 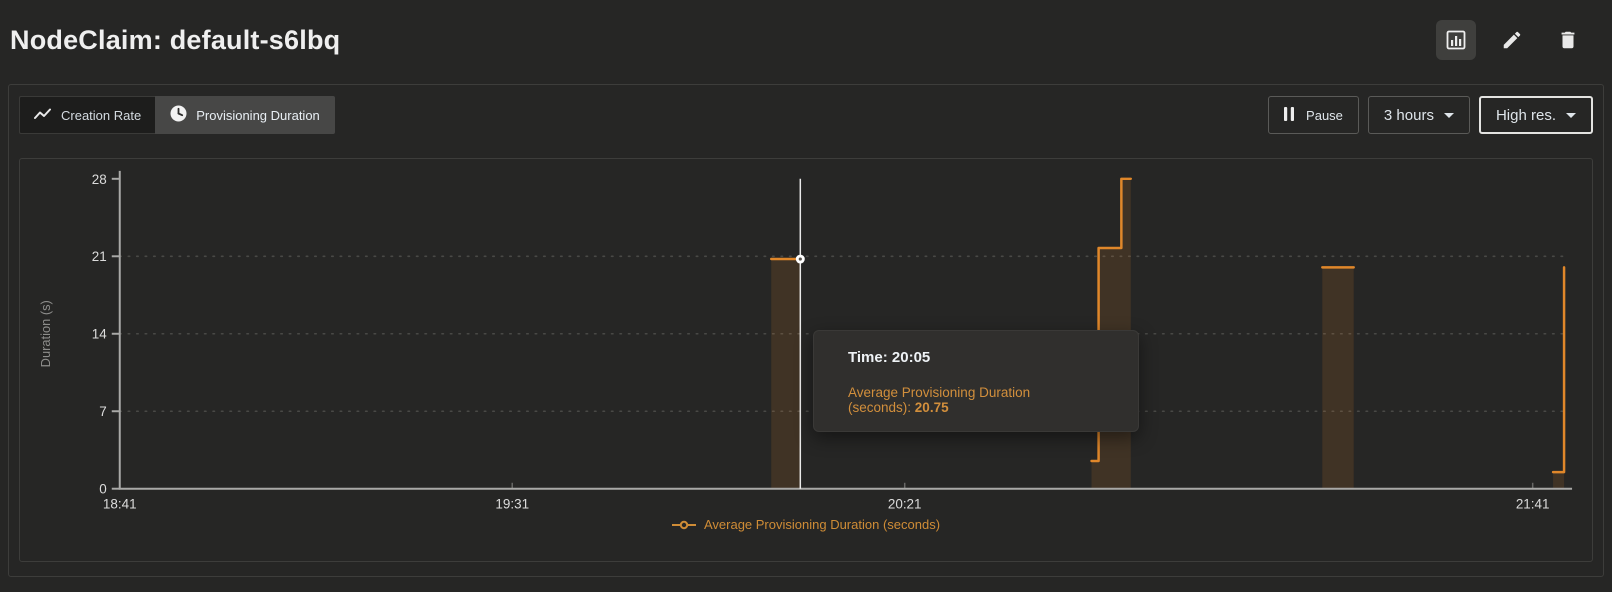 I want to click on tab-creation-rate: Creation Rate, so click(x=87, y=115).